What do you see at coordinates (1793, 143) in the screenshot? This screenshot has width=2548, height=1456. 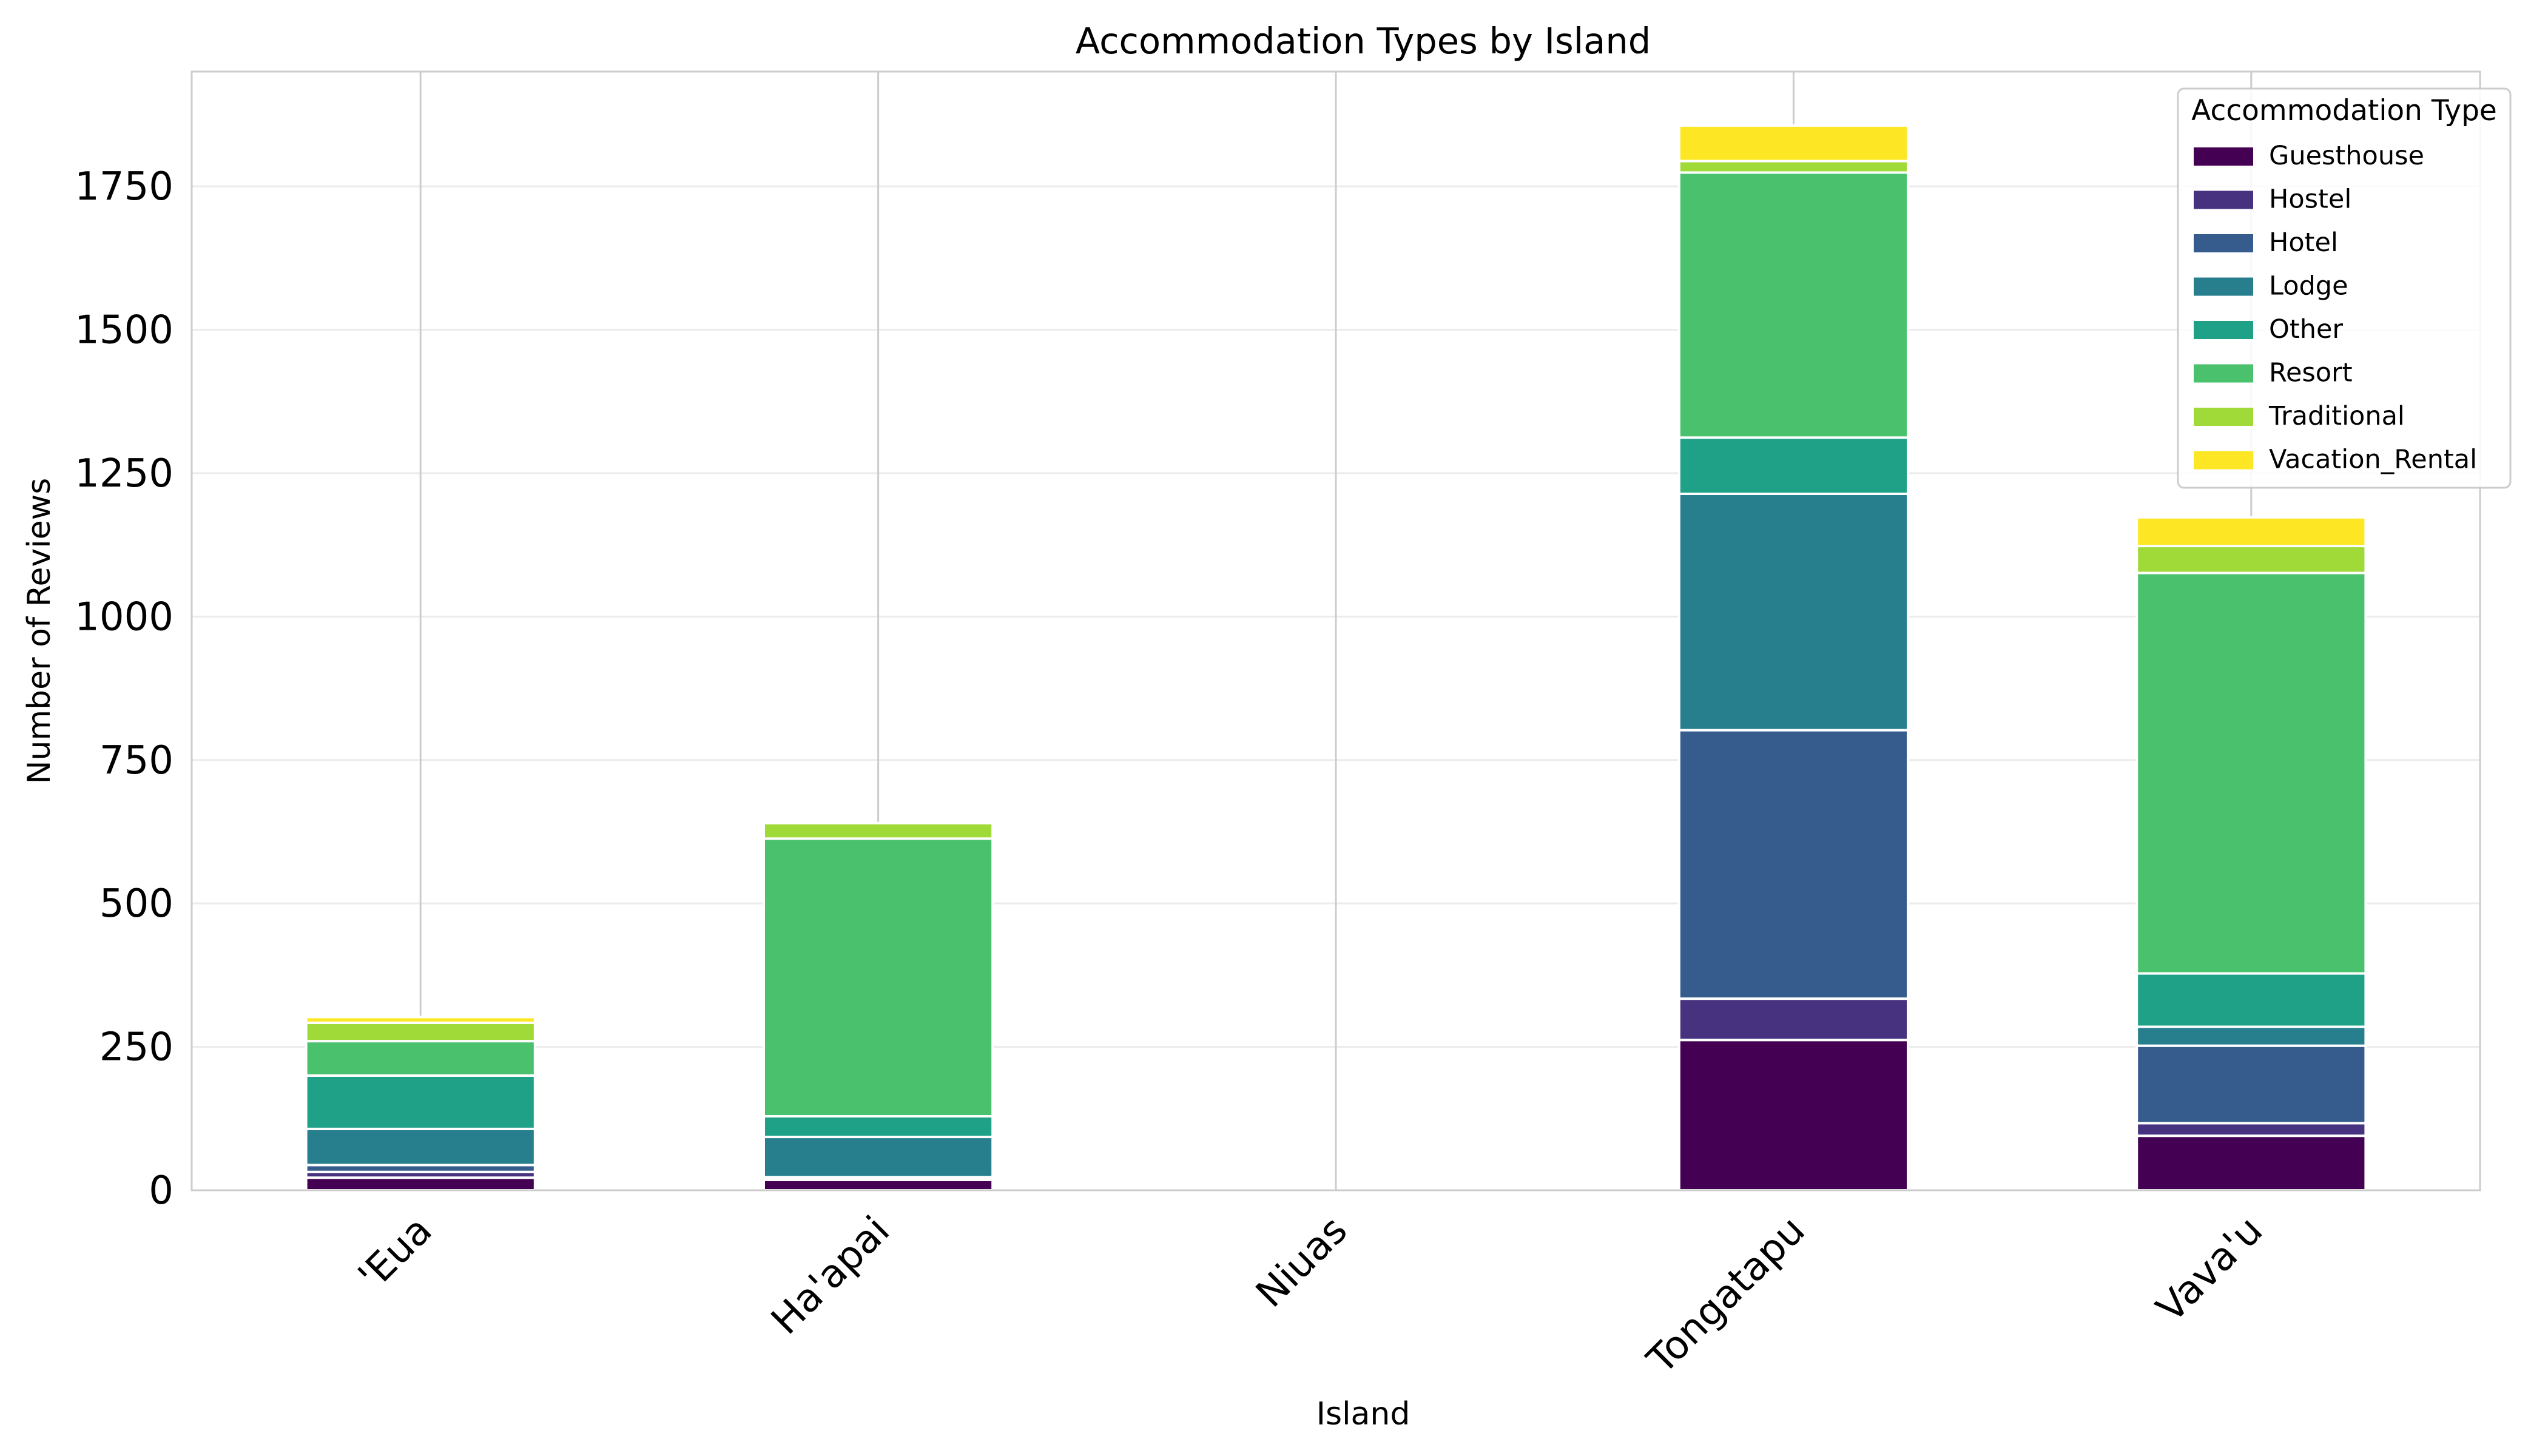 I see `bar-tongatapu-vacation-rental` at bounding box center [1793, 143].